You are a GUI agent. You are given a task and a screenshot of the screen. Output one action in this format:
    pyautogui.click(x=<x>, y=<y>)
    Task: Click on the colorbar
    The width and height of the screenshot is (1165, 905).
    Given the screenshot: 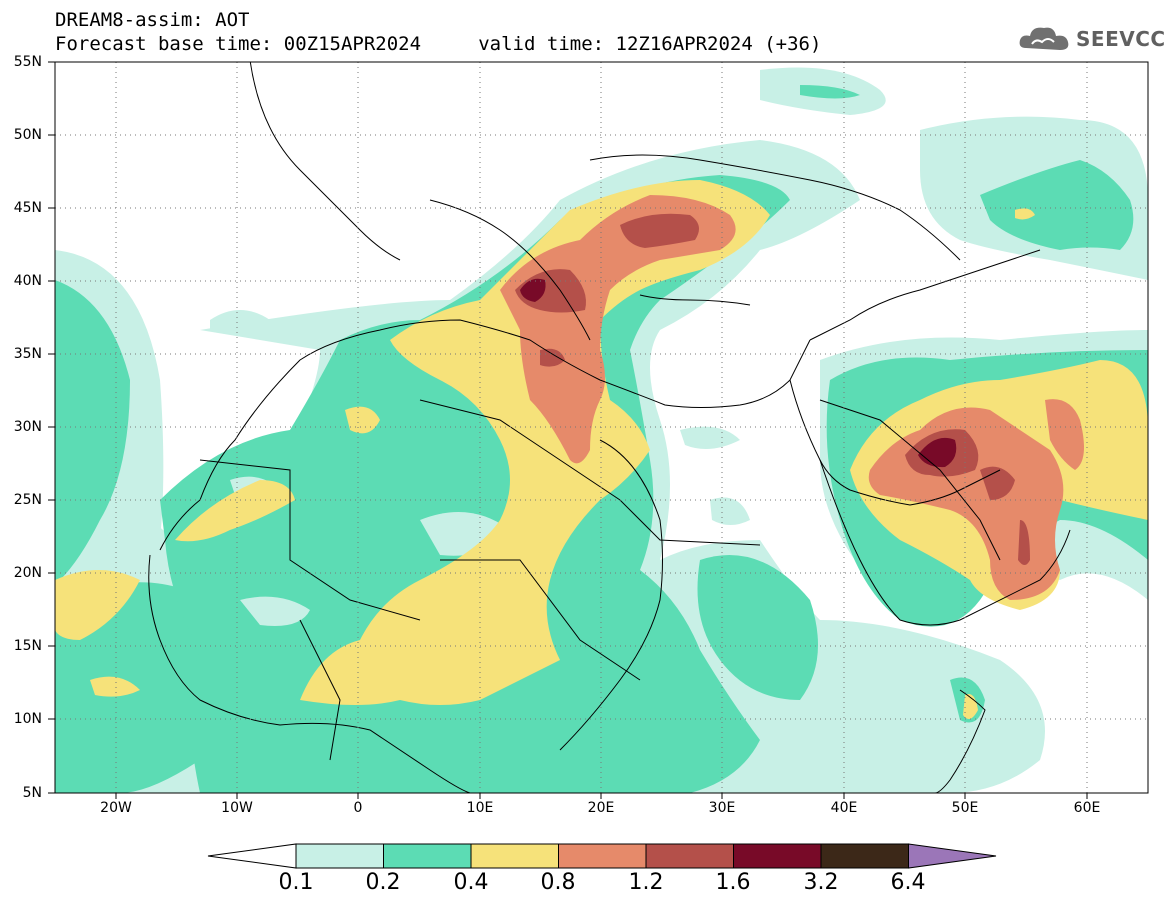 What is the action you would take?
    pyautogui.click(x=602, y=856)
    